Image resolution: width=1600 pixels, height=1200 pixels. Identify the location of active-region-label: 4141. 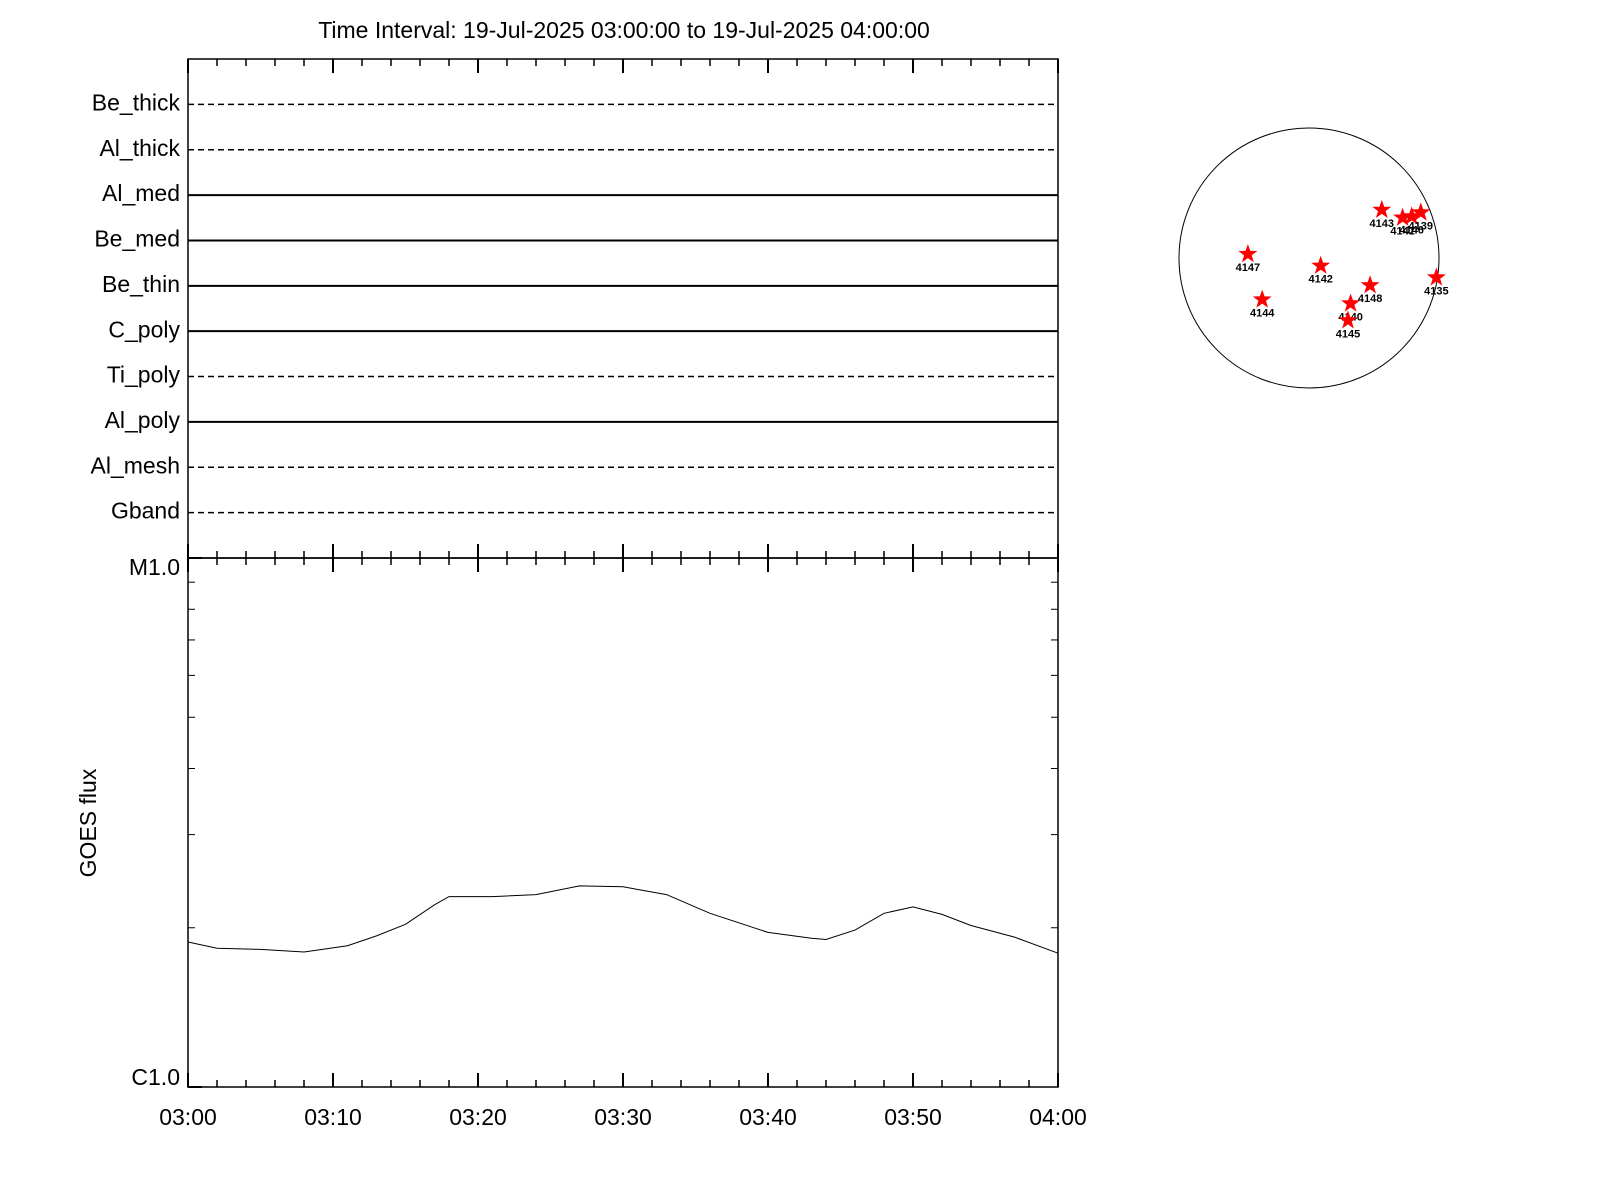
(1402, 232).